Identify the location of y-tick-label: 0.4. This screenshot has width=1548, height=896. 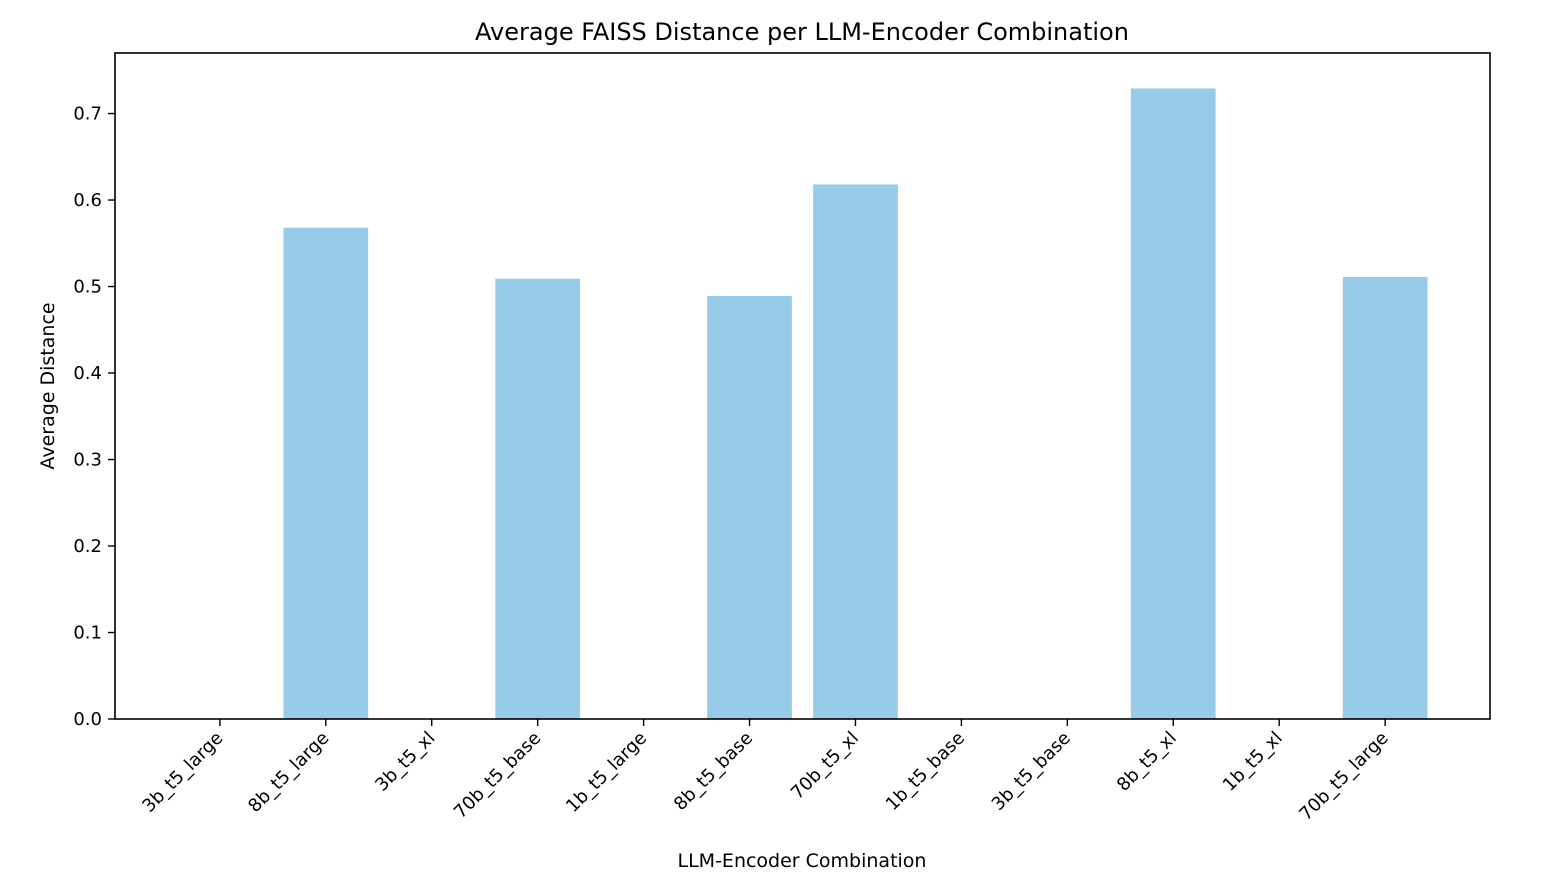
(87, 373).